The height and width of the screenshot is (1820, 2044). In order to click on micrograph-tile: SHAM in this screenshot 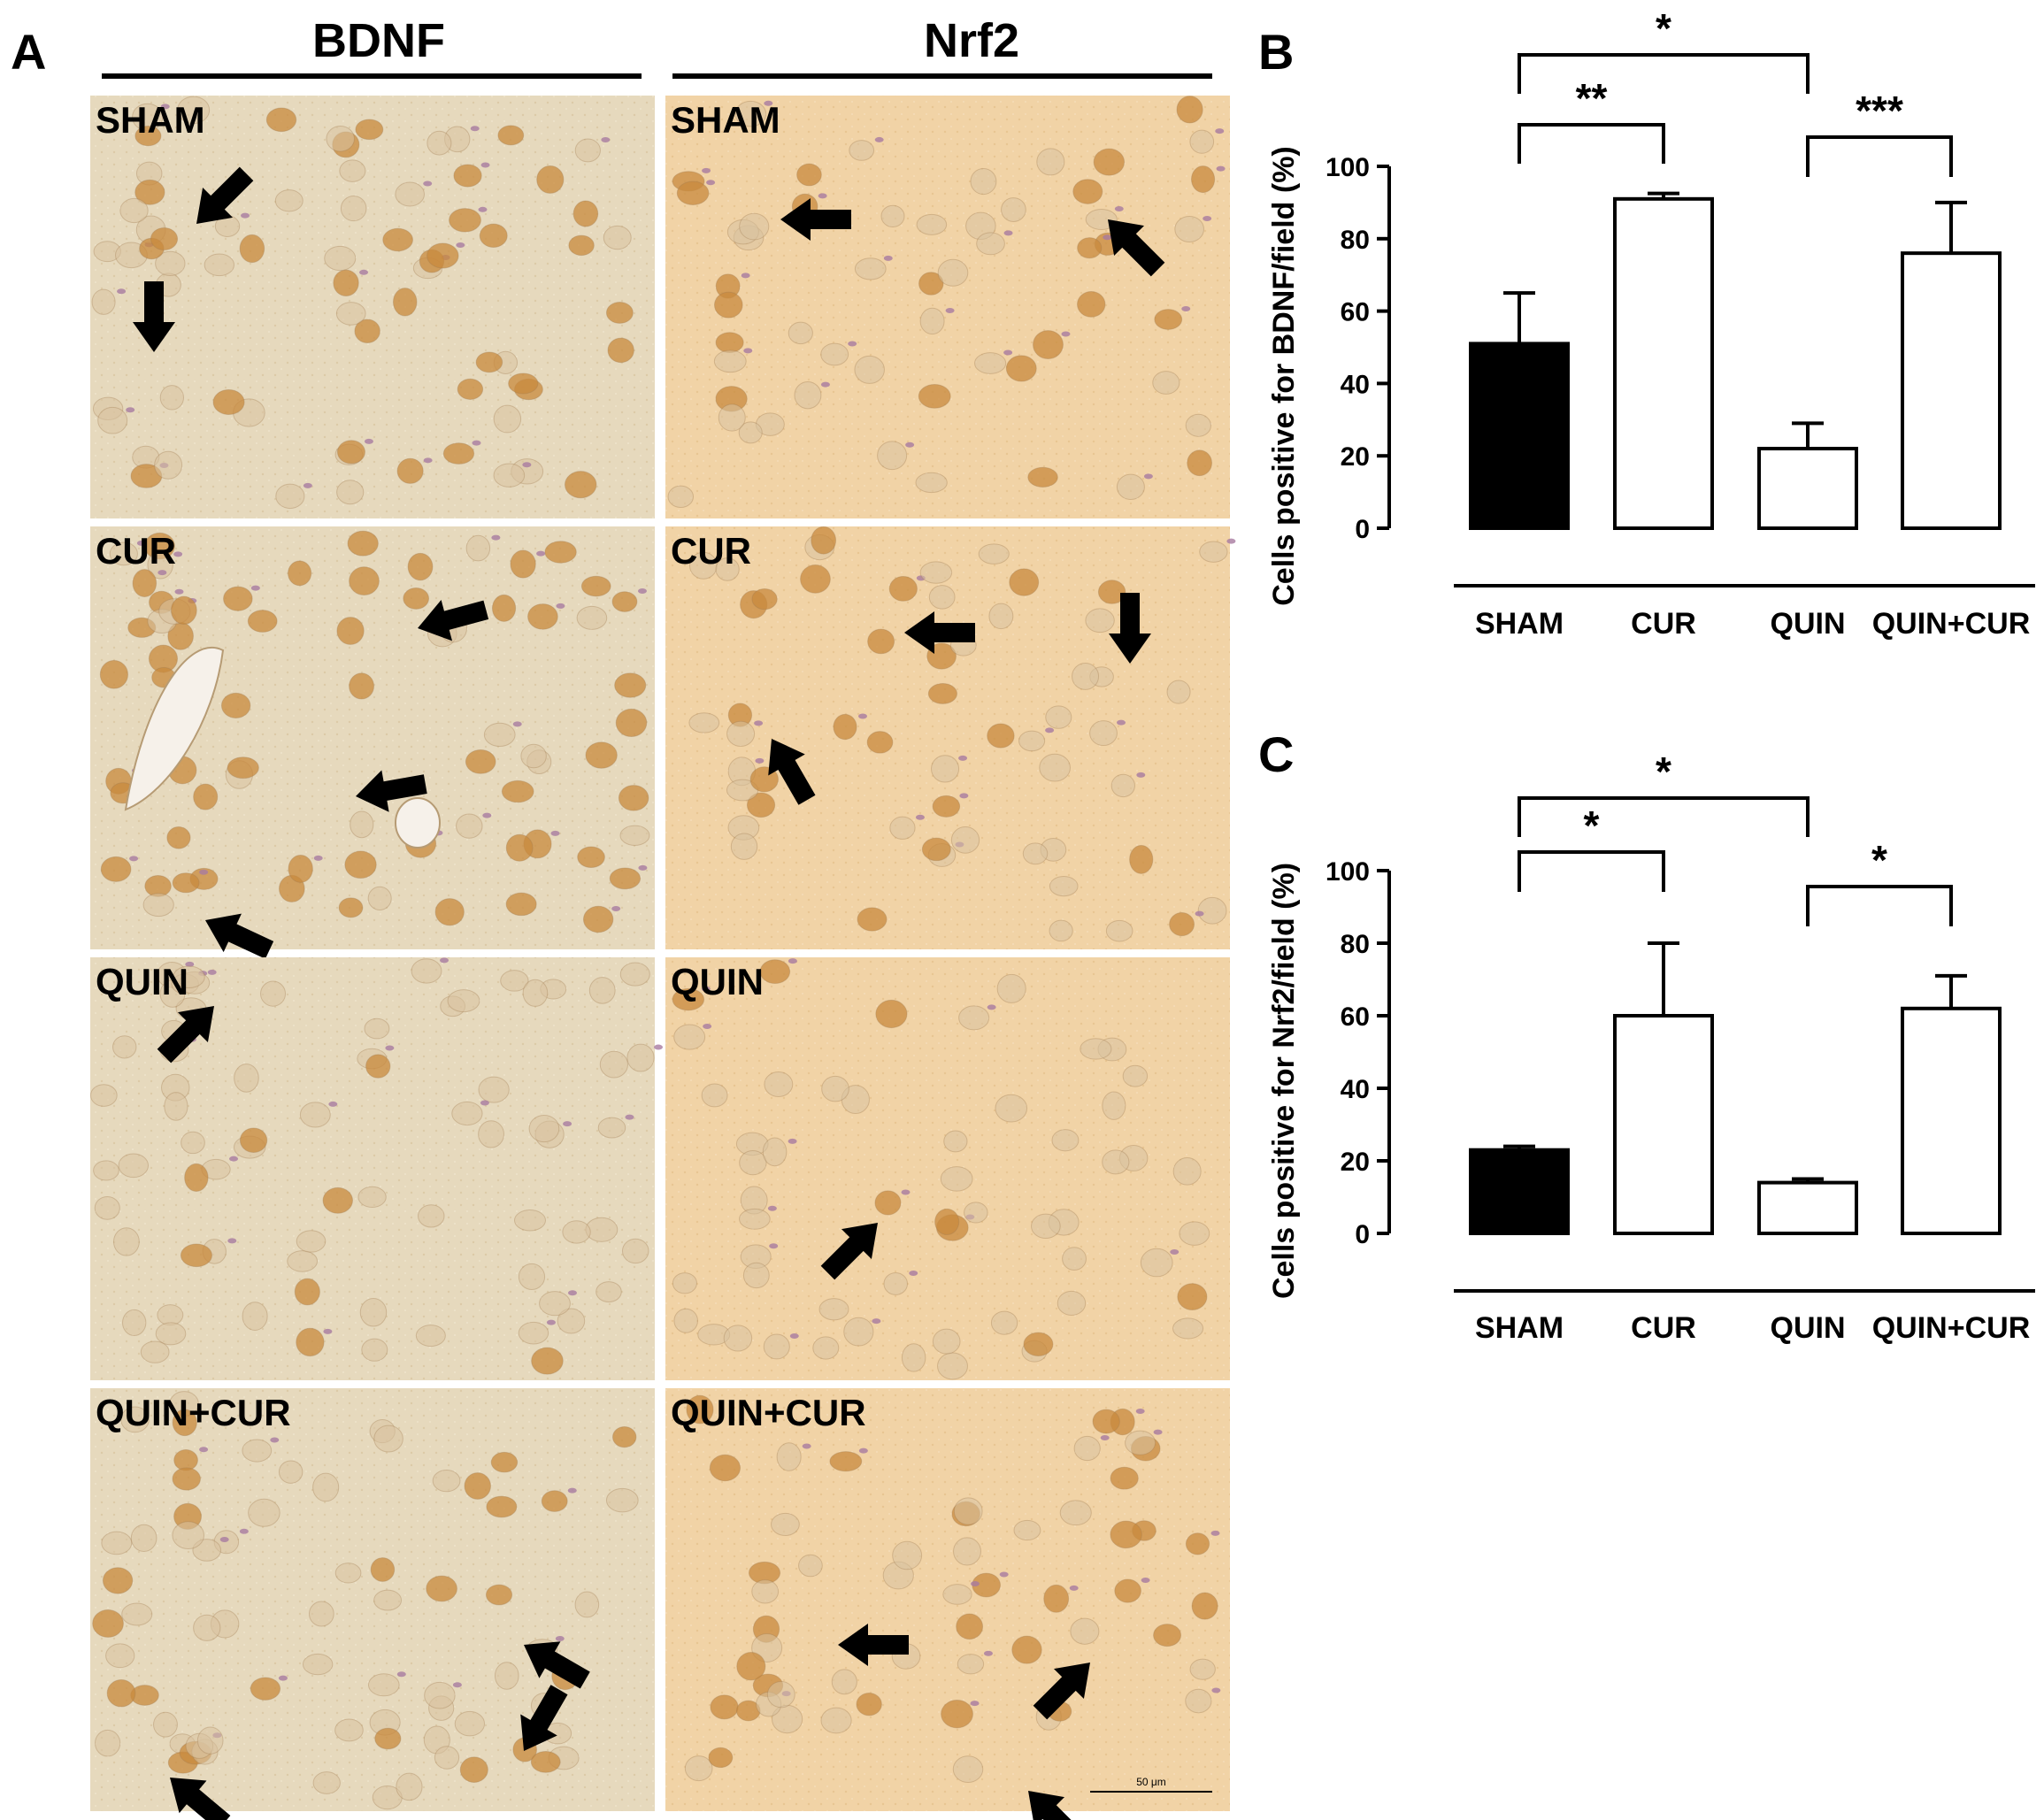, I will do `click(948, 307)`.